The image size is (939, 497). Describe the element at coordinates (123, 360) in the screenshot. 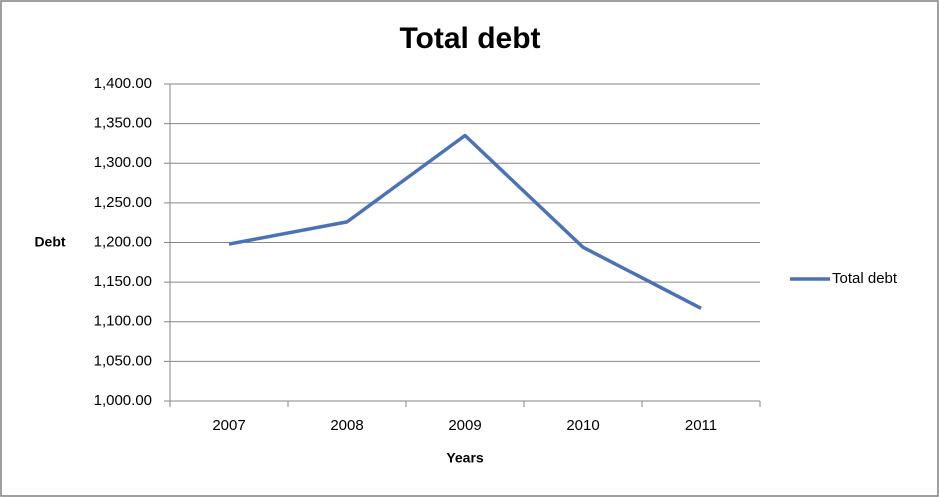

I see `y-tick-label: 1,050.00` at that location.